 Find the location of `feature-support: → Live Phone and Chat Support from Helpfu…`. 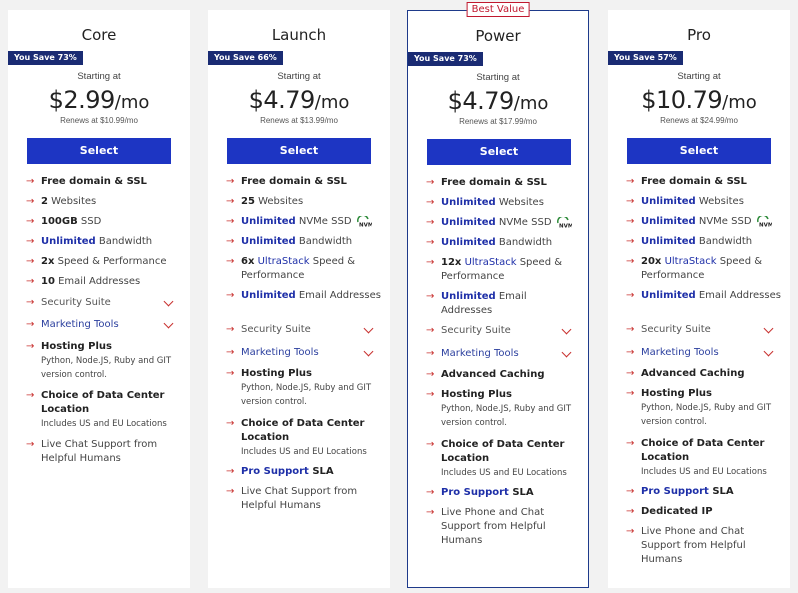

feature-support: → Live Phone and Chat Support from Helpfu… is located at coordinates (686, 545).